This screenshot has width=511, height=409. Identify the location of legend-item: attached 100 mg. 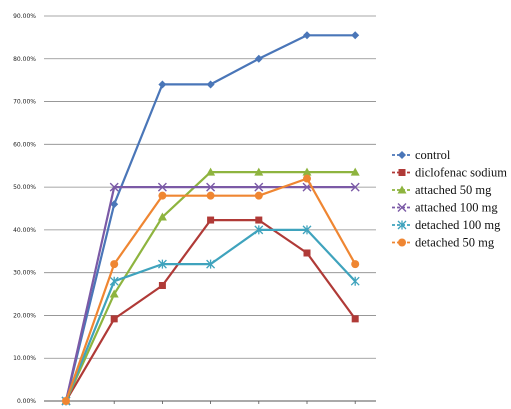
(445, 208).